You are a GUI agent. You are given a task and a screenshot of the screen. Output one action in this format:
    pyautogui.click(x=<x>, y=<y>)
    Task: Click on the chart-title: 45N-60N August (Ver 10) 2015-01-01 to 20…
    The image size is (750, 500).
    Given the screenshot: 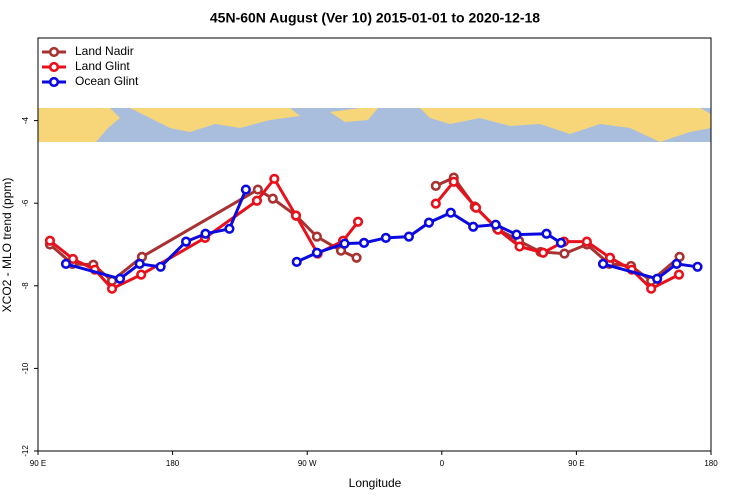 What is the action you would take?
    pyautogui.click(x=375, y=18)
    